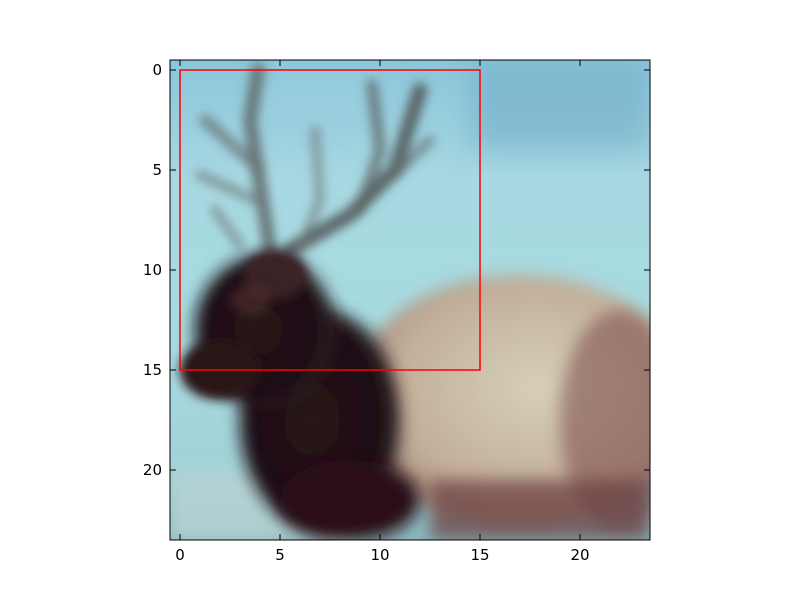  I want to click on x-tick-label: 10, so click(379, 555).